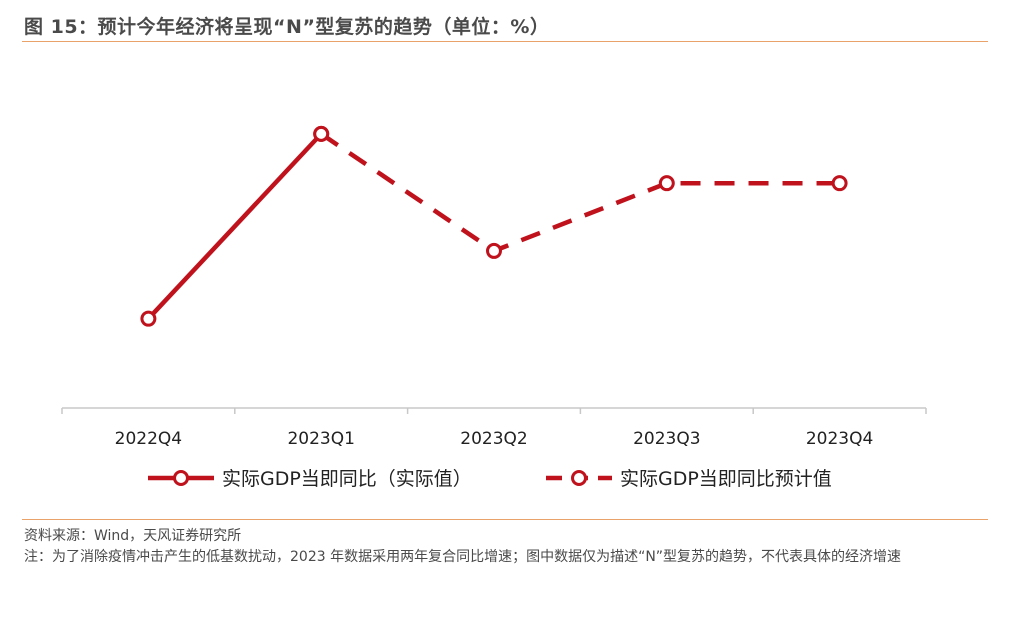 The width and height of the screenshot is (1018, 622). What do you see at coordinates (726, 479) in the screenshot?
I see `legend-label-2: 实际GDP当即同比预计值` at bounding box center [726, 479].